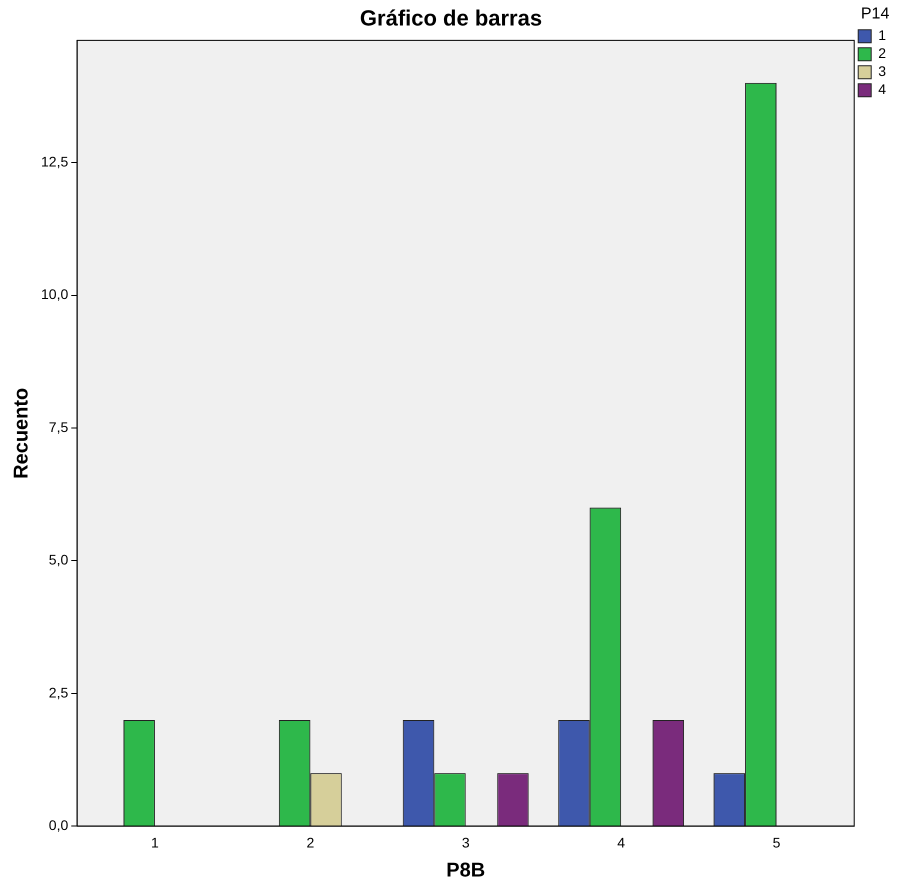 The height and width of the screenshot is (893, 902). What do you see at coordinates (776, 842) in the screenshot?
I see `x-tick-label: 5` at bounding box center [776, 842].